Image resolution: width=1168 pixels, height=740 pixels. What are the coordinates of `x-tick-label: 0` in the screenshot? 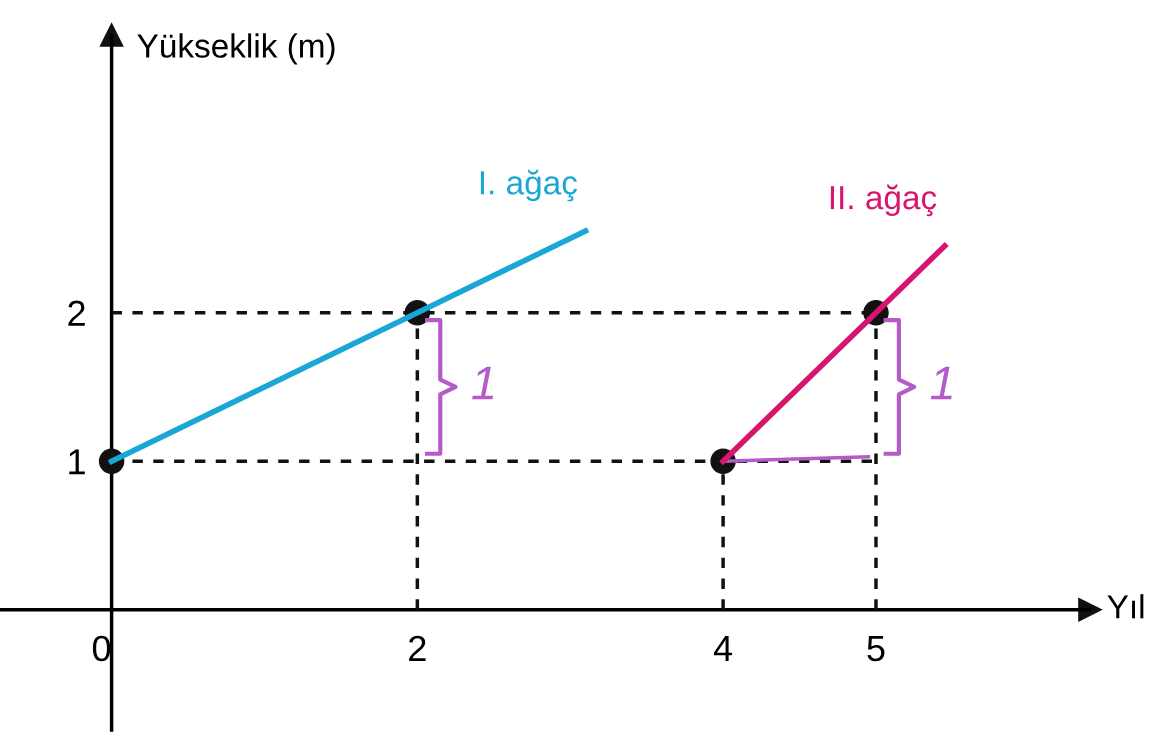 It's located at (101, 648).